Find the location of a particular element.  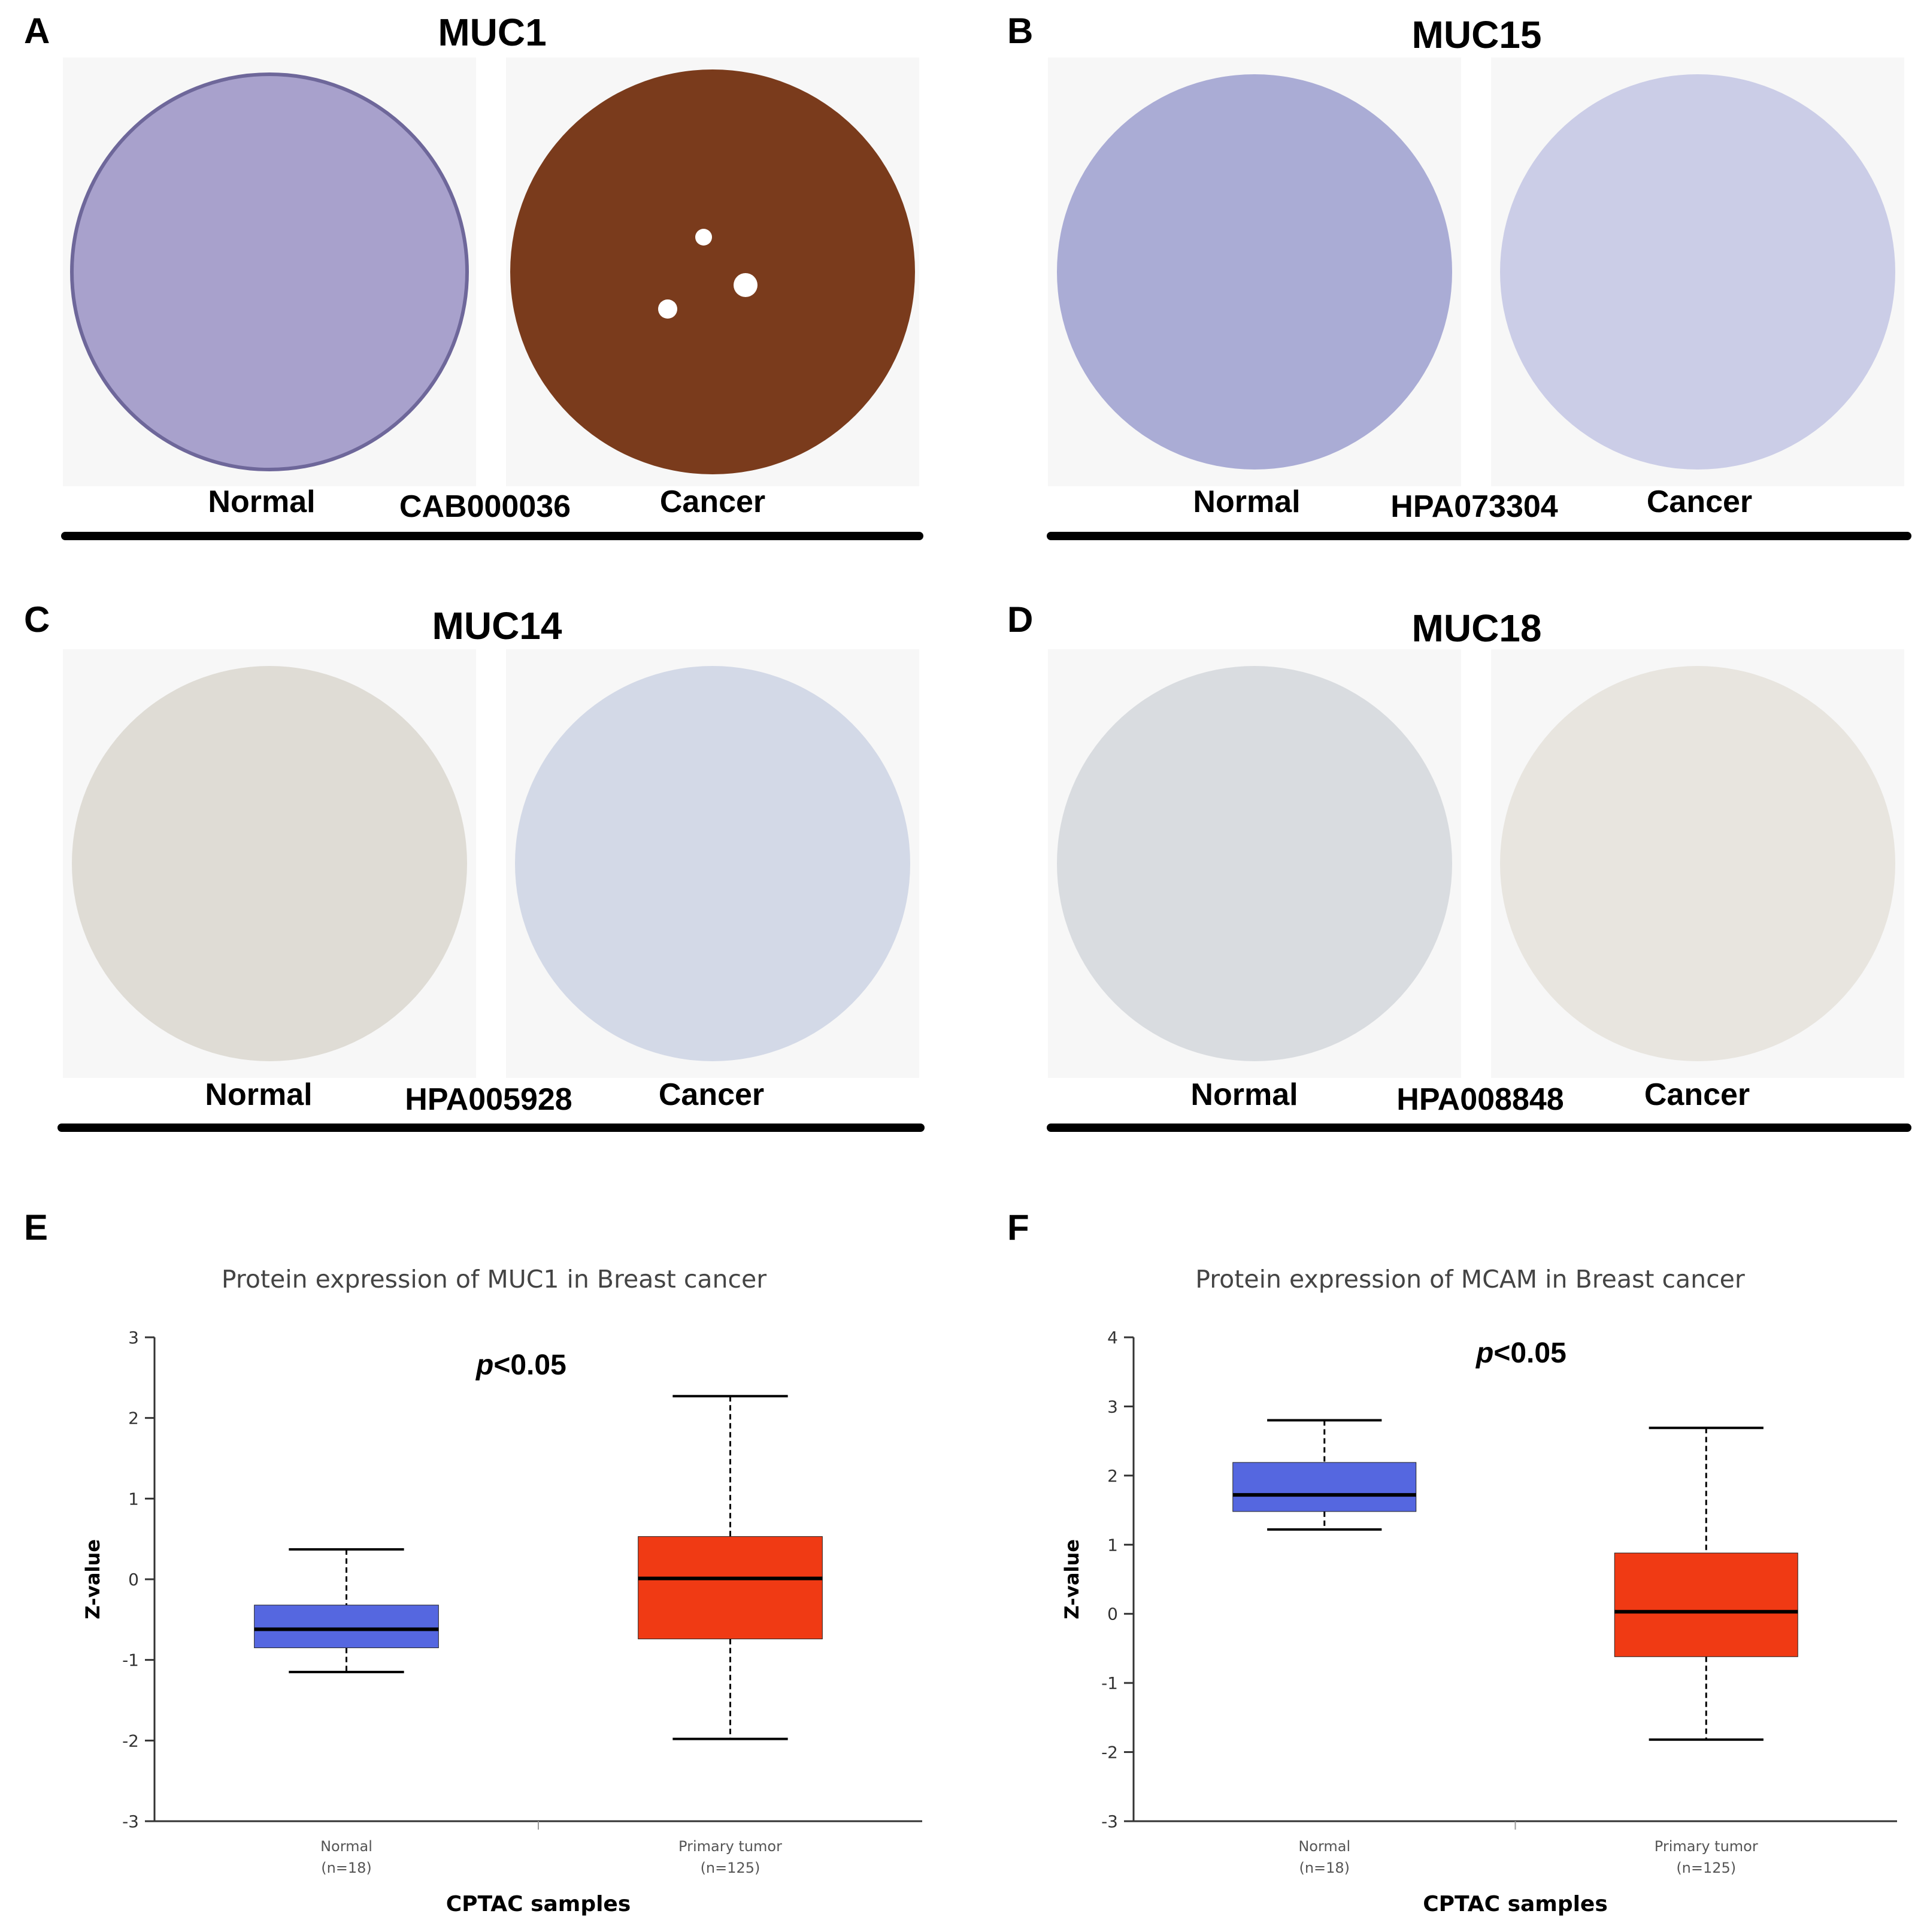

panel-b-cancer-label: Cancer is located at coordinates (1699, 501).